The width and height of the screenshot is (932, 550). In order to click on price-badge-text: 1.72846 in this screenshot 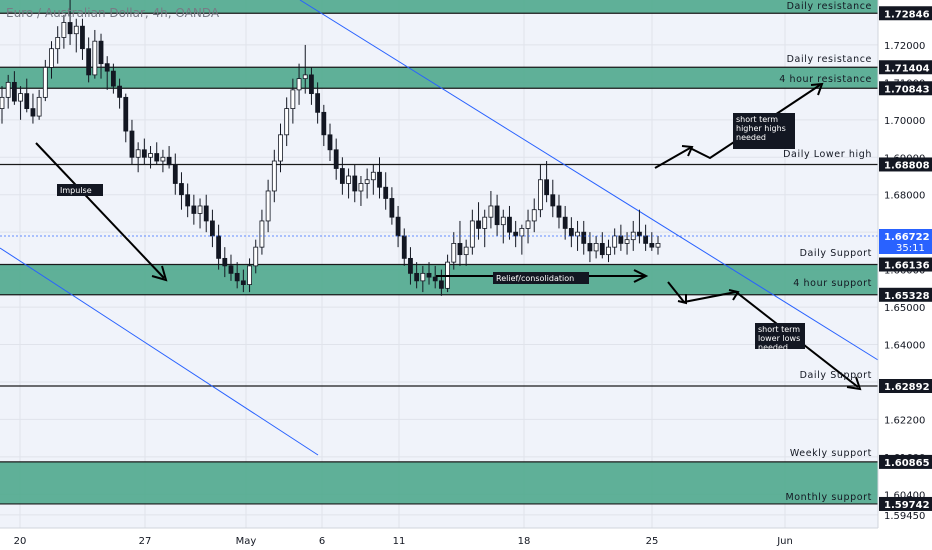, I will do `click(907, 14)`.